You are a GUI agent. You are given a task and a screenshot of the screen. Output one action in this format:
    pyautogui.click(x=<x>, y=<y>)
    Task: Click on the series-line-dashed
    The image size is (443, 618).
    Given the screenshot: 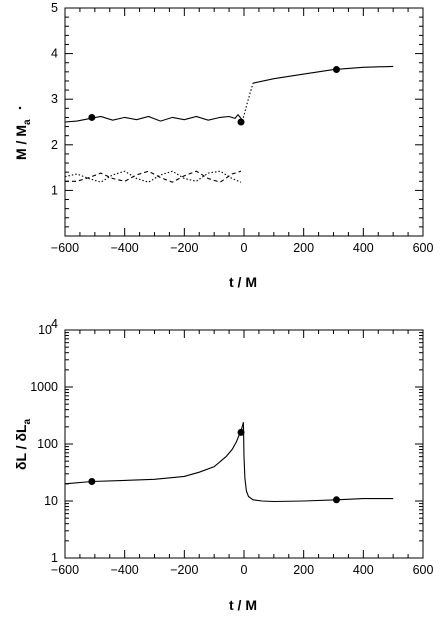 What is the action you would take?
    pyautogui.click(x=153, y=176)
    